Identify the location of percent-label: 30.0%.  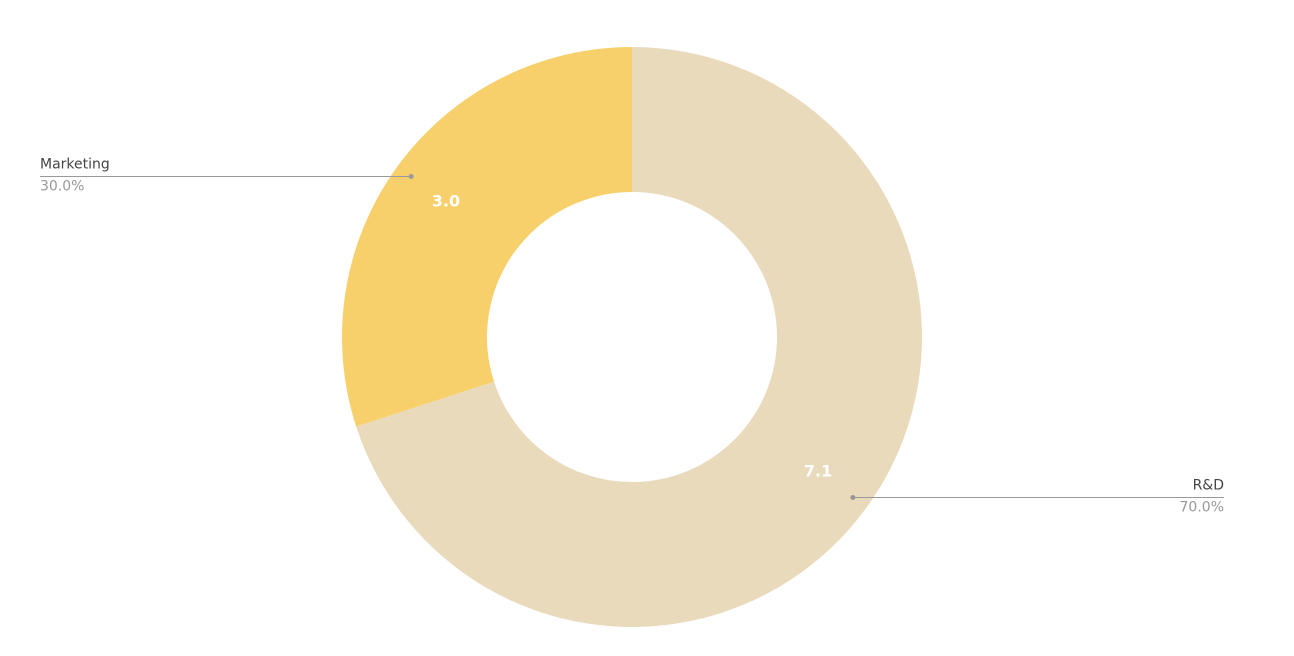
(62, 187).